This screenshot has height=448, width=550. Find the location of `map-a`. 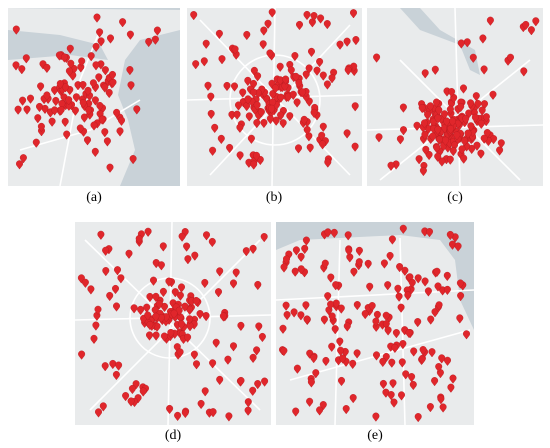

map-a is located at coordinates (94, 97).